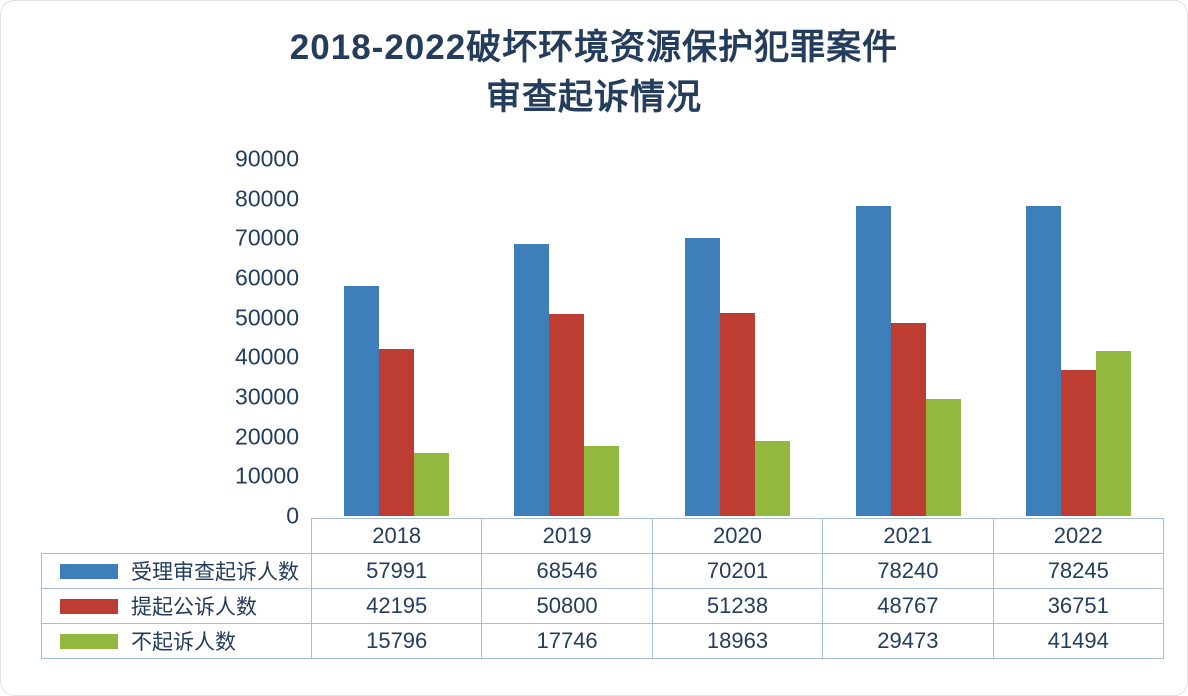 Image resolution: width=1188 pixels, height=696 pixels. What do you see at coordinates (267, 356) in the screenshot?
I see `y-axis-label: 40000` at bounding box center [267, 356].